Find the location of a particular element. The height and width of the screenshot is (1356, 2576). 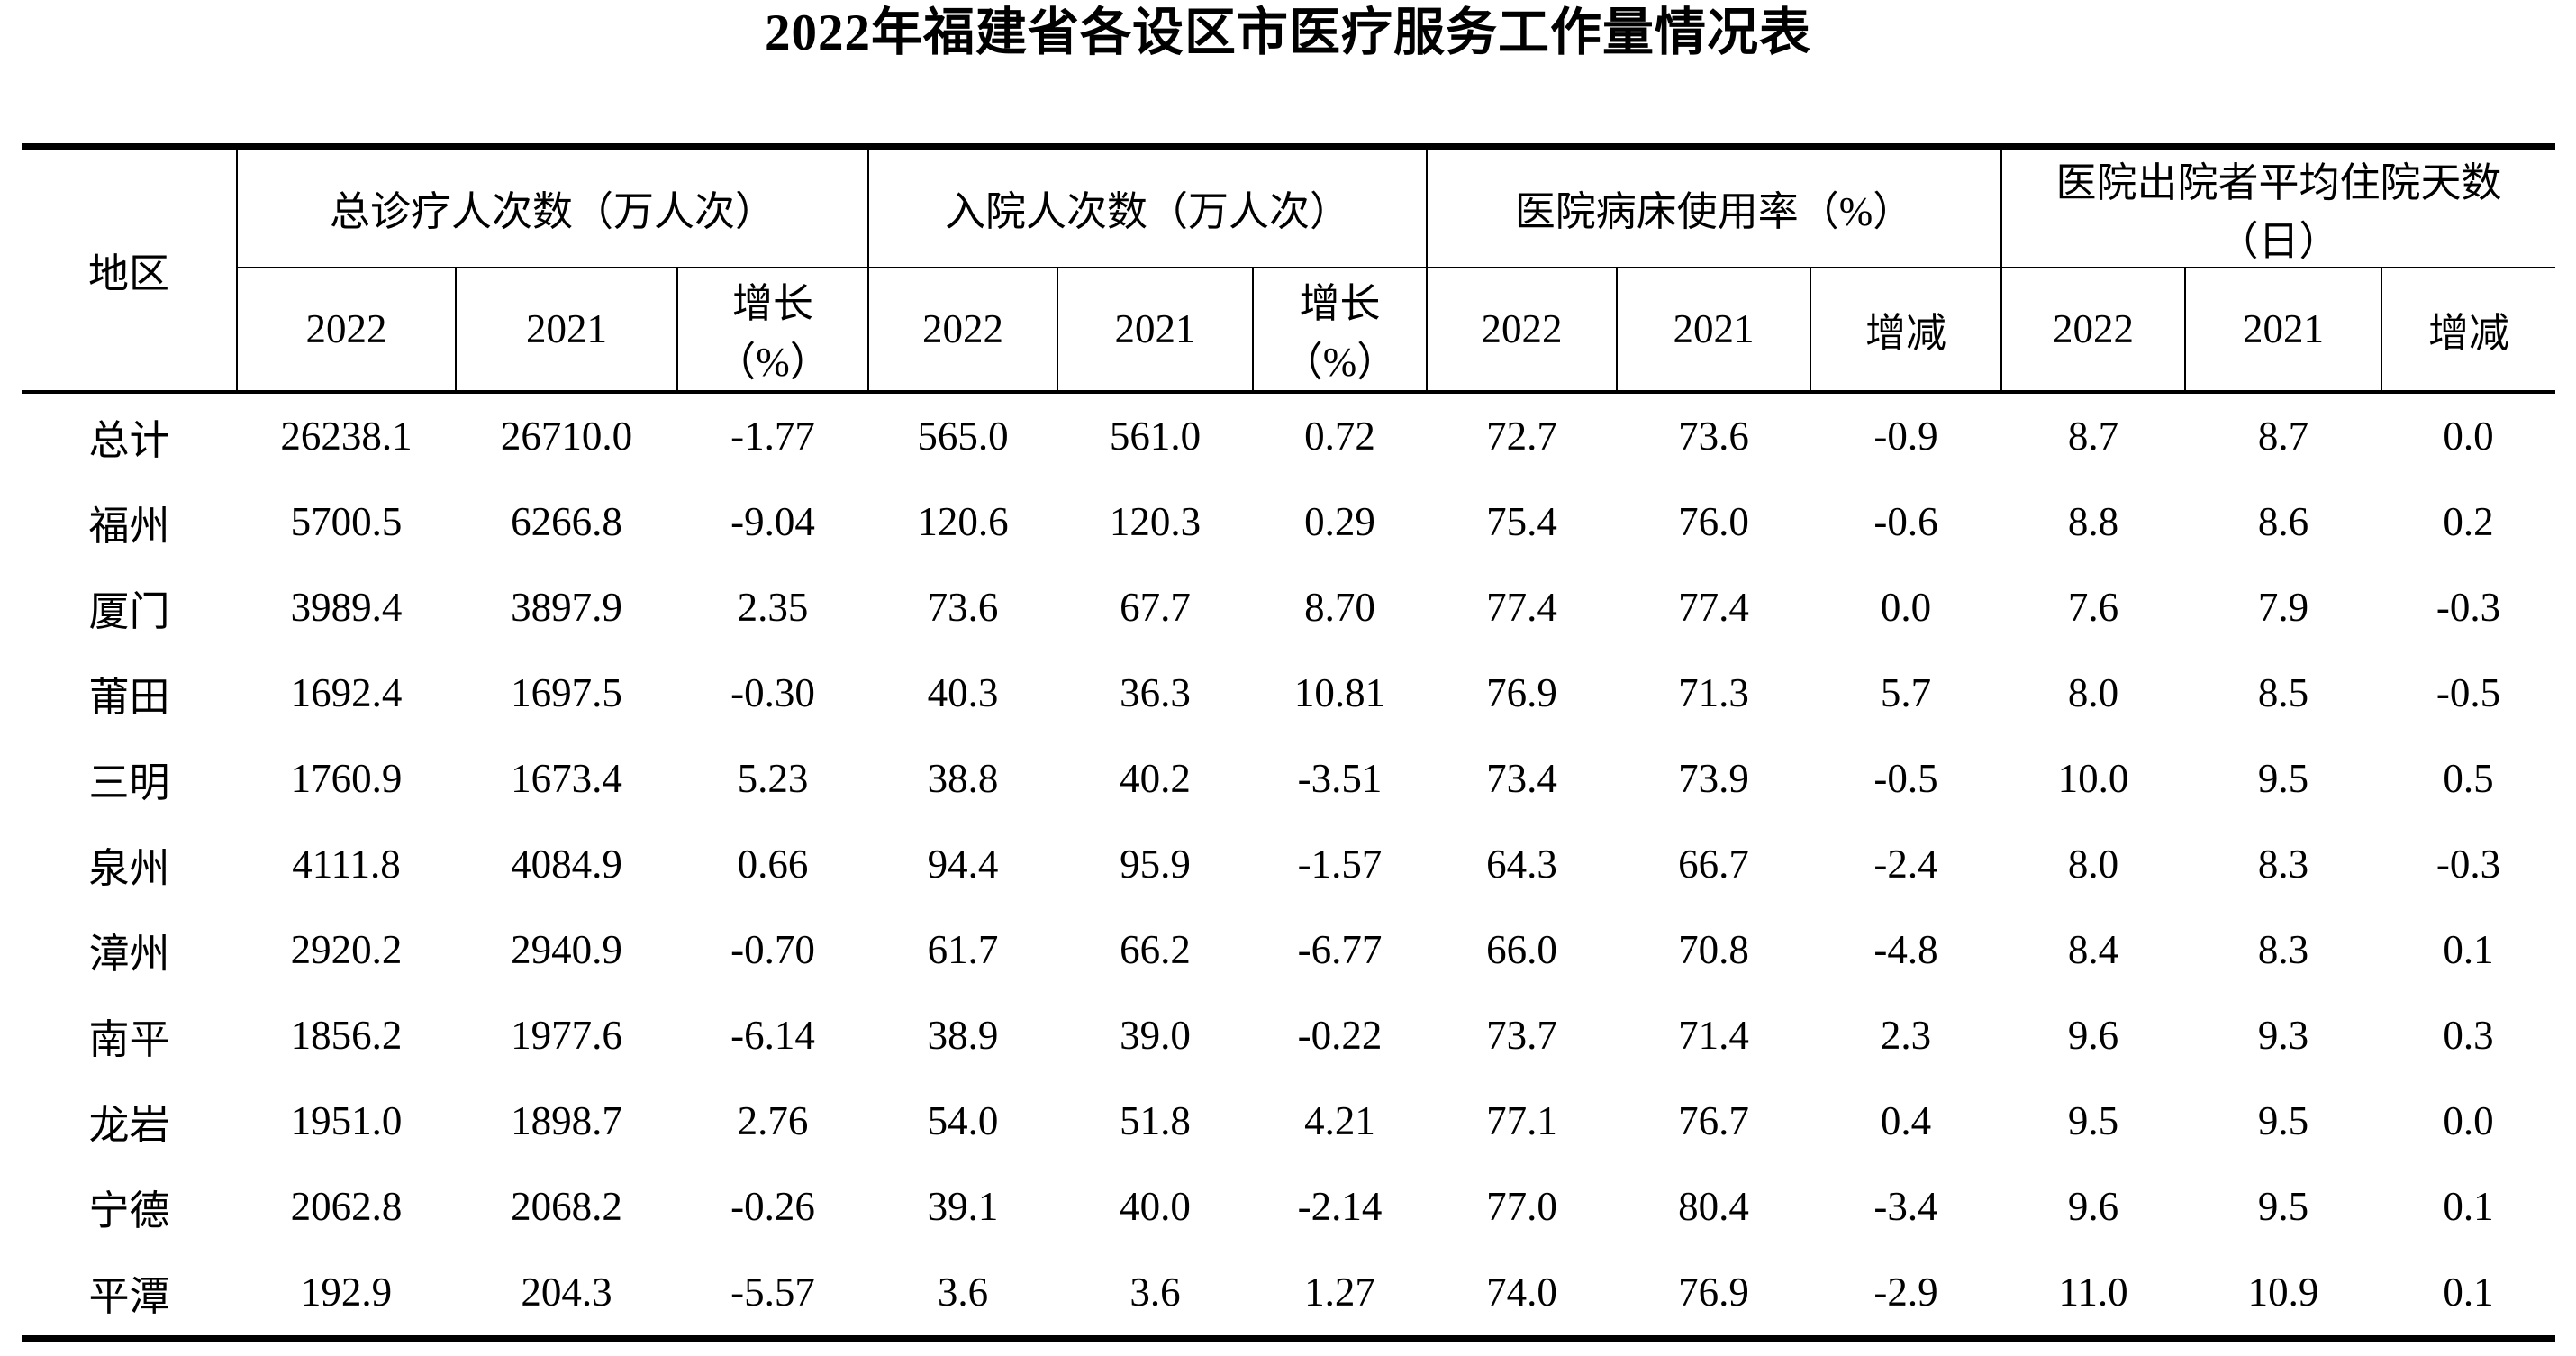

value-cell: 204.3 is located at coordinates (566, 1292).